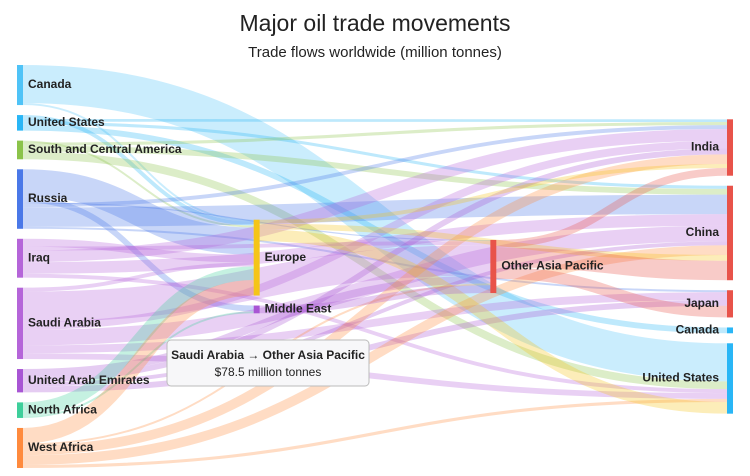 The width and height of the screenshot is (750, 476). What do you see at coordinates (105, 149) in the screenshot?
I see `node-label: South and Central America` at bounding box center [105, 149].